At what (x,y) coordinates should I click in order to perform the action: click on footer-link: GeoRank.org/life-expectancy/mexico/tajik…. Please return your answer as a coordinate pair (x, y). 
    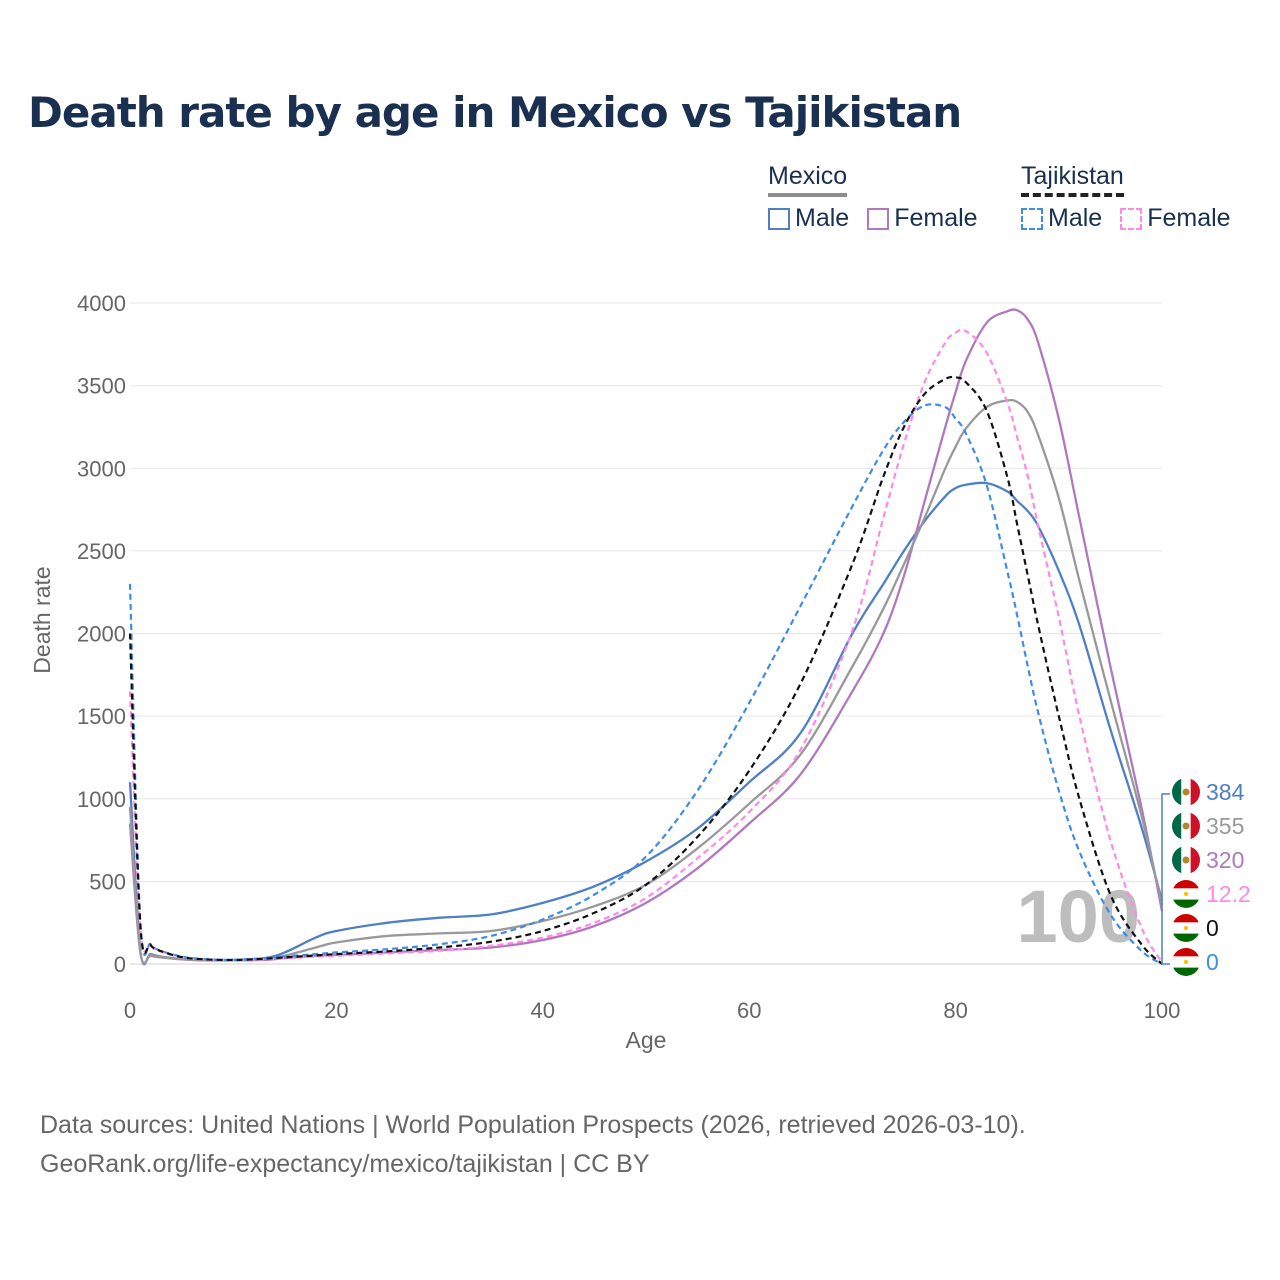
    Looking at the image, I should click on (345, 1164).